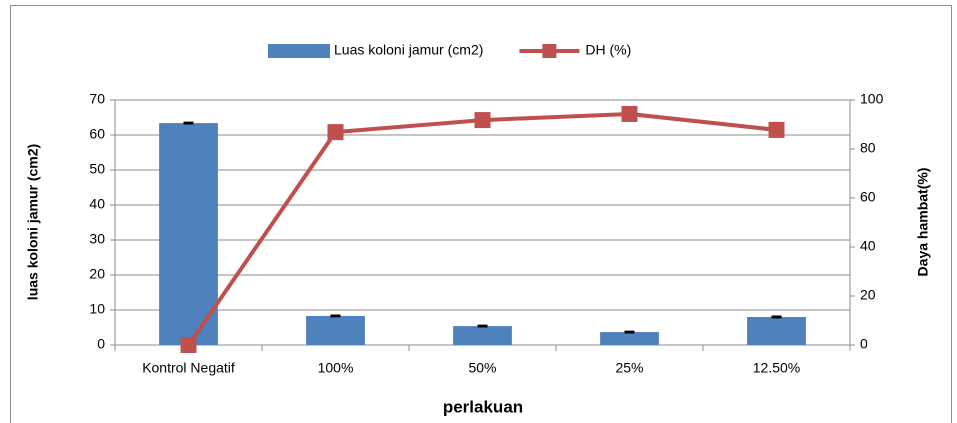  Describe the element at coordinates (923, 222) in the screenshot. I see `y2-axis-label: Daya hambat(%)` at that location.